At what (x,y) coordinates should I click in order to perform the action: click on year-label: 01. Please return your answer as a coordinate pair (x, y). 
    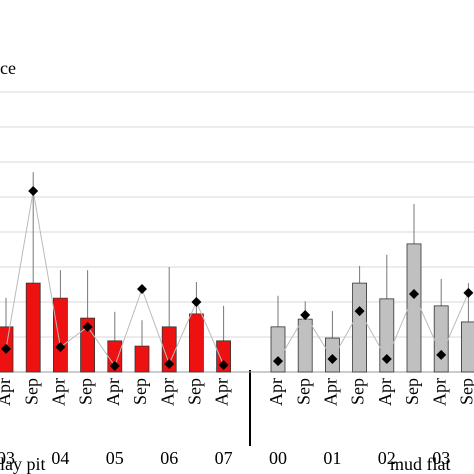
    Looking at the image, I should click on (332, 458).